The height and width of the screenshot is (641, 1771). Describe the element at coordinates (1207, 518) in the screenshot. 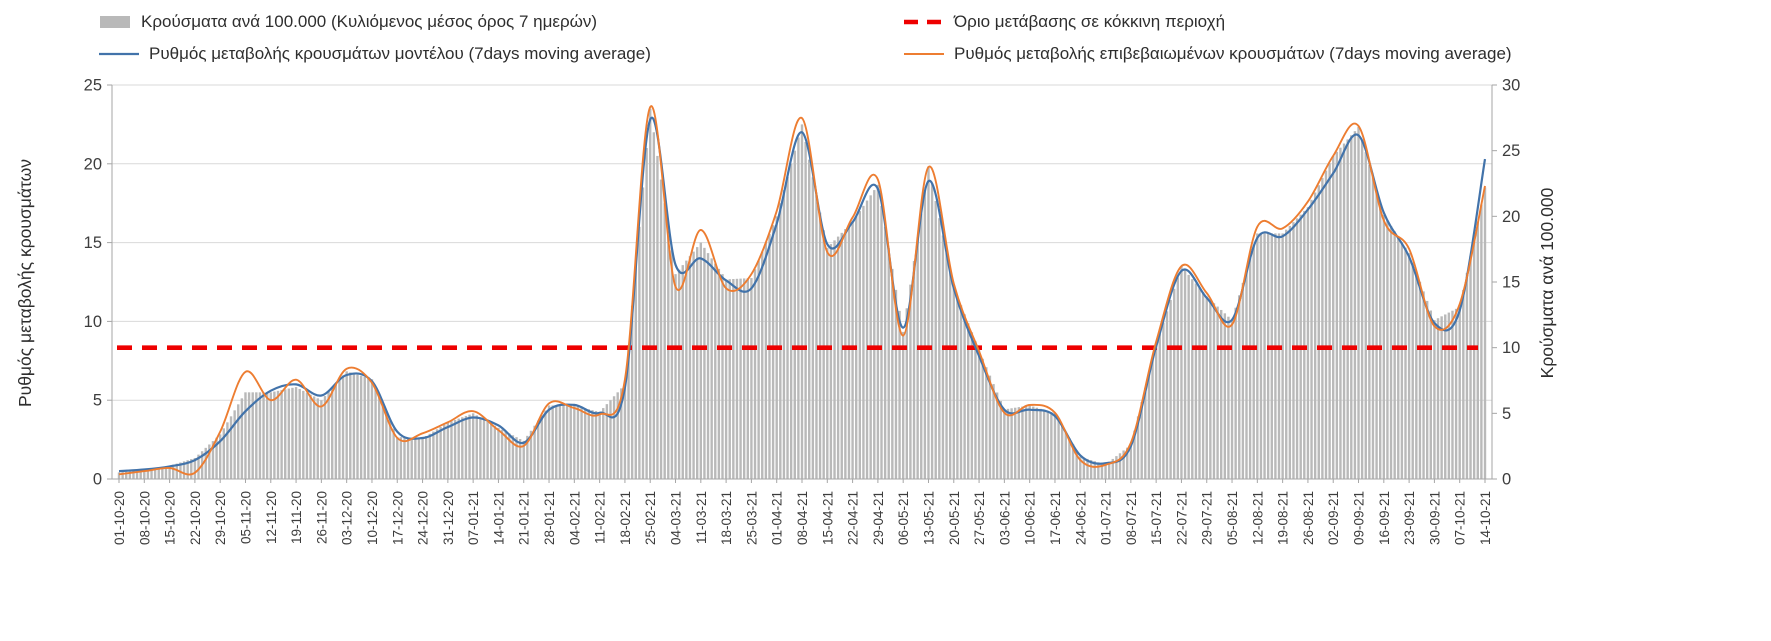

I see `svg-text: 29-07-21` at that location.